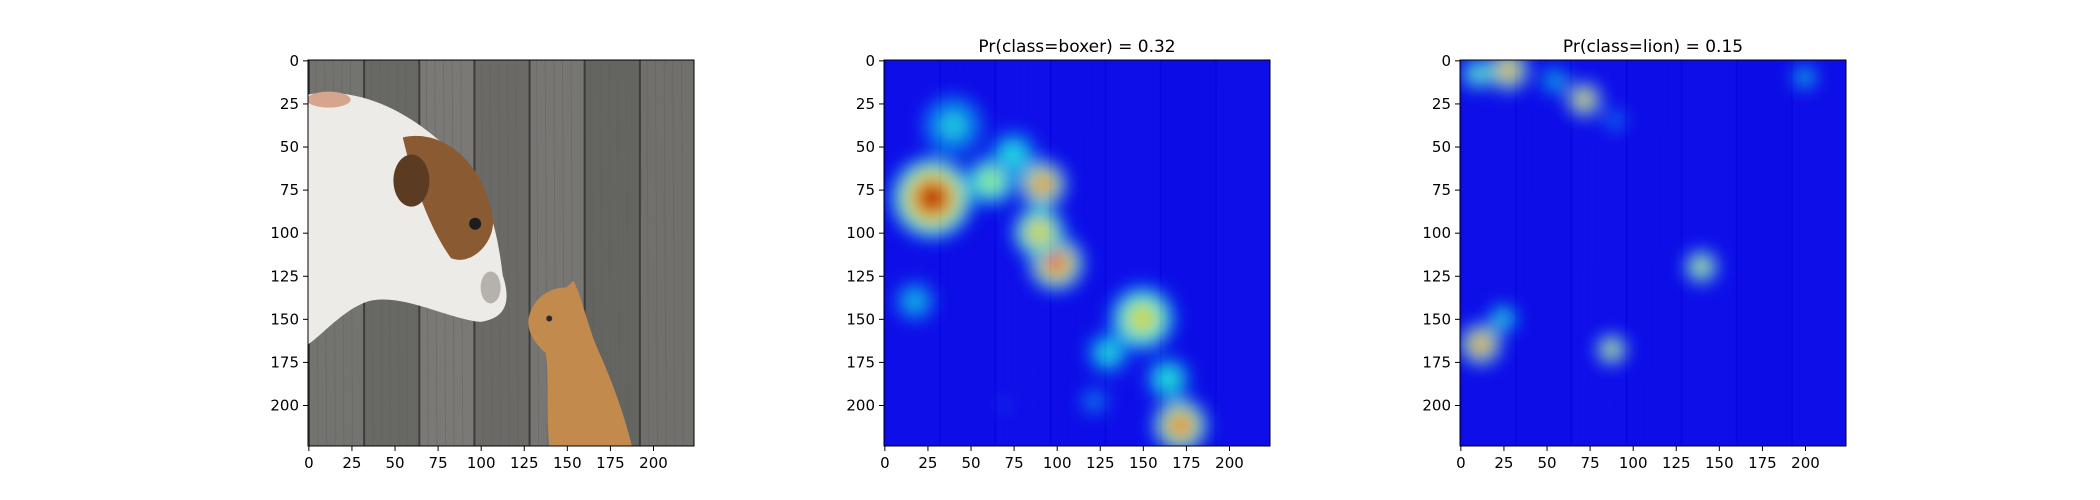  I want to click on panel-title-lion: Pr(class=lion) = 0.15, so click(1653, 47).